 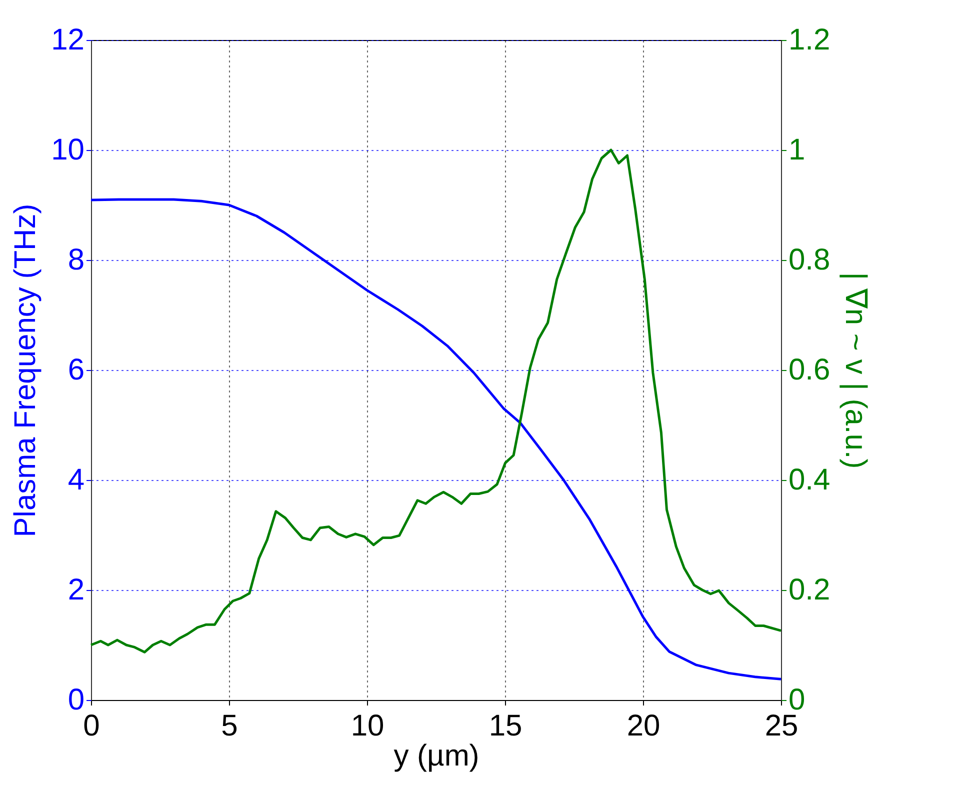 I want to click on y-tick-label: 8, so click(x=76, y=260).